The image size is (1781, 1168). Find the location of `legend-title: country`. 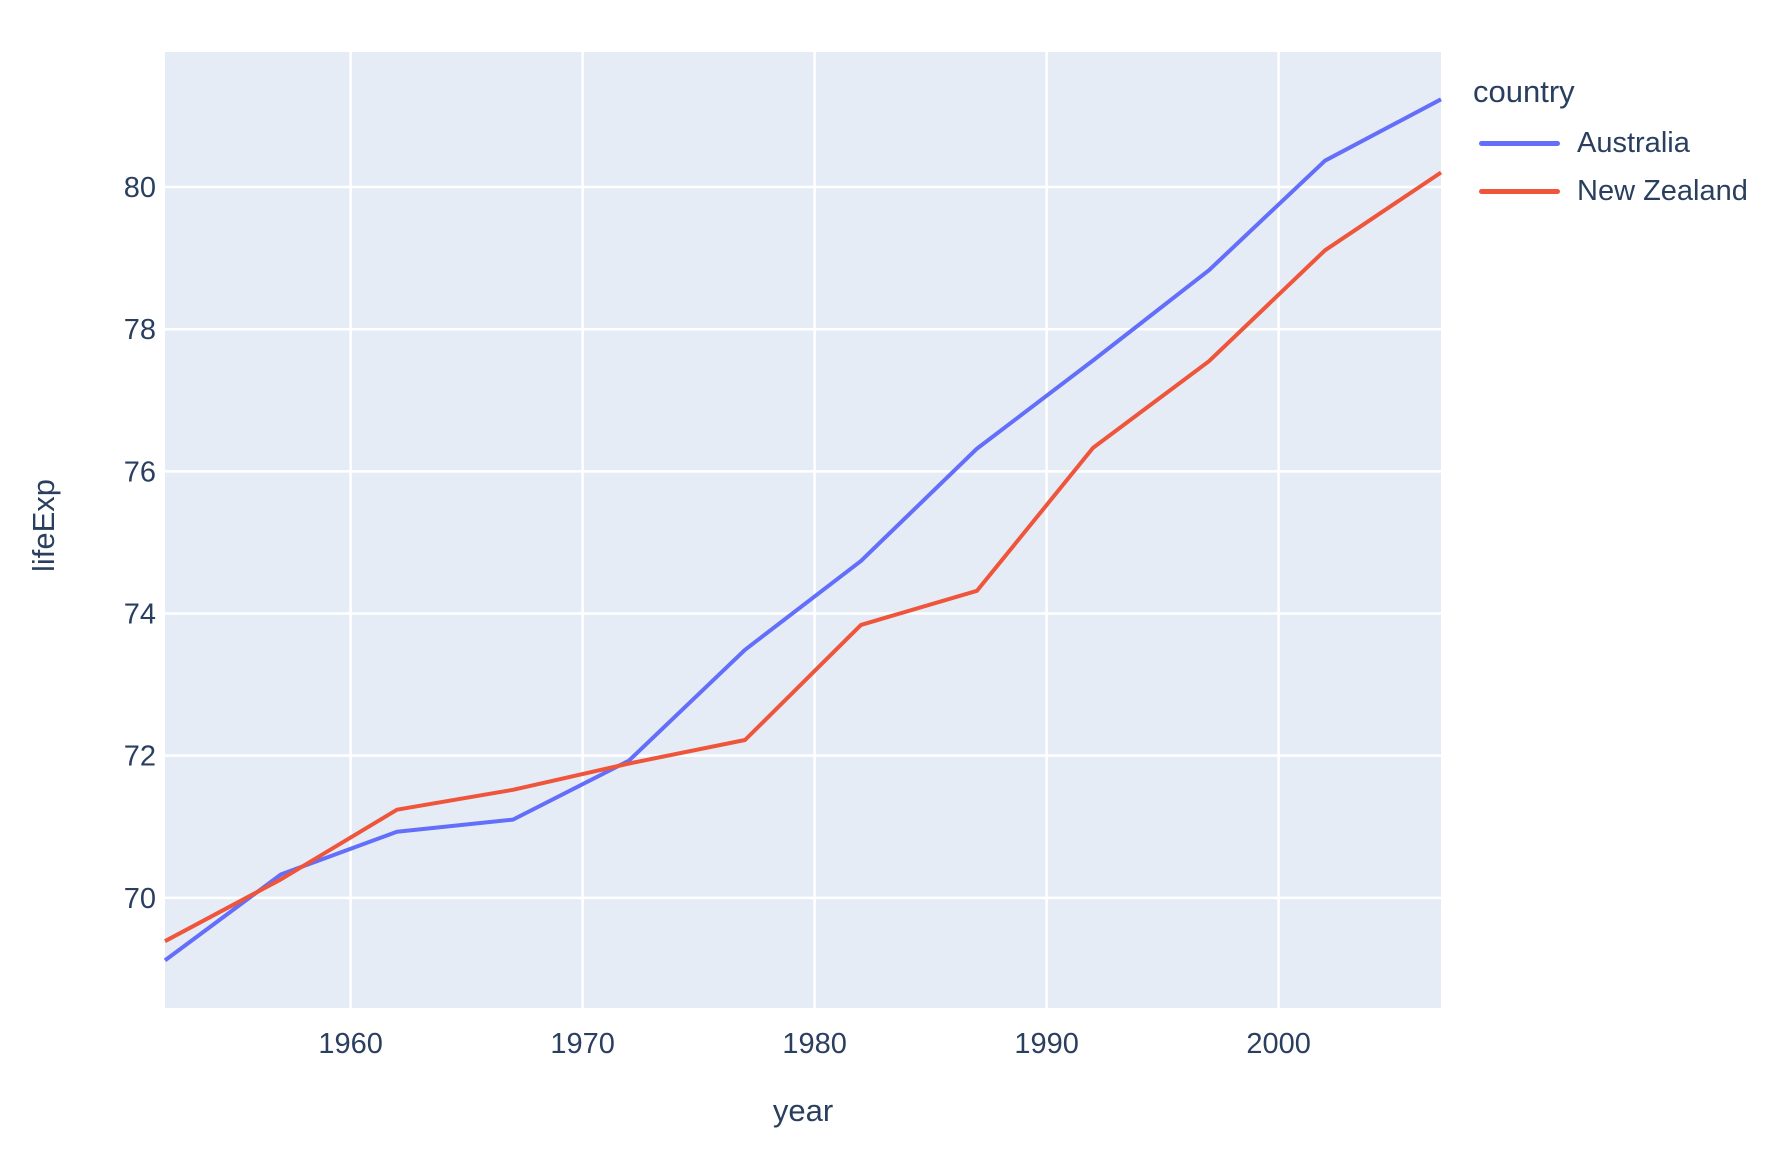

legend-title: country is located at coordinates (1524, 91).